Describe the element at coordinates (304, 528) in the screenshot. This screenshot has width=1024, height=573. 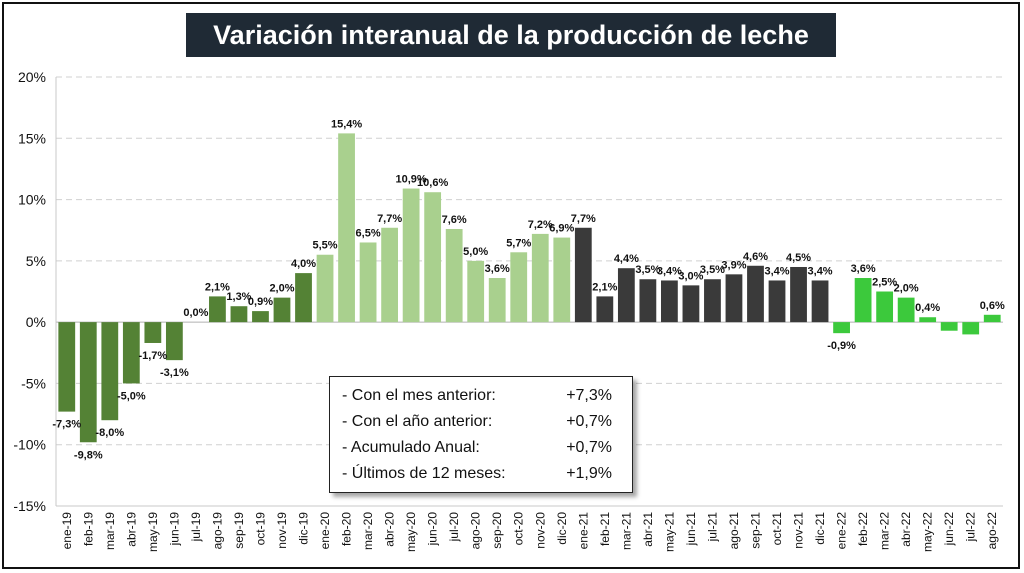
I see `x-tick-label: dic-19` at that location.